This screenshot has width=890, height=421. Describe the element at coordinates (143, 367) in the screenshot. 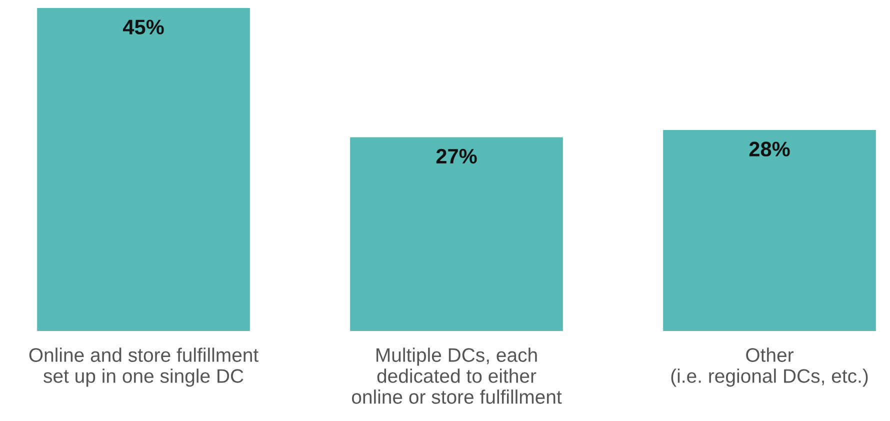

I see `x-tick-label: Online and store fulfillment set up in one single DC` at that location.